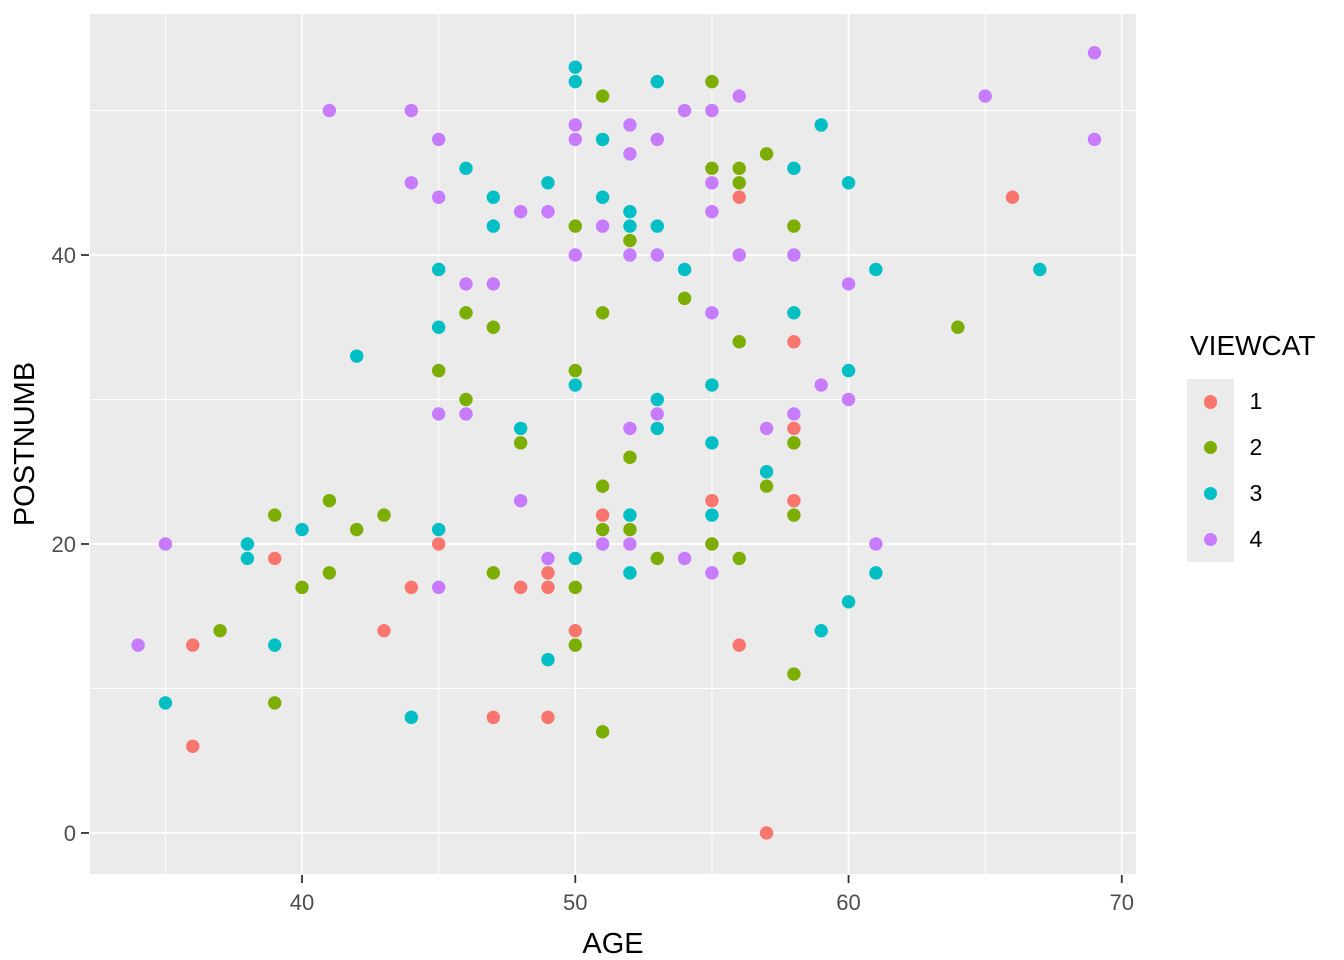 The height and width of the screenshot is (960, 1344). What do you see at coordinates (1251, 446) in the screenshot?
I see `legend: VIEWCAT 1 2 3 4` at bounding box center [1251, 446].